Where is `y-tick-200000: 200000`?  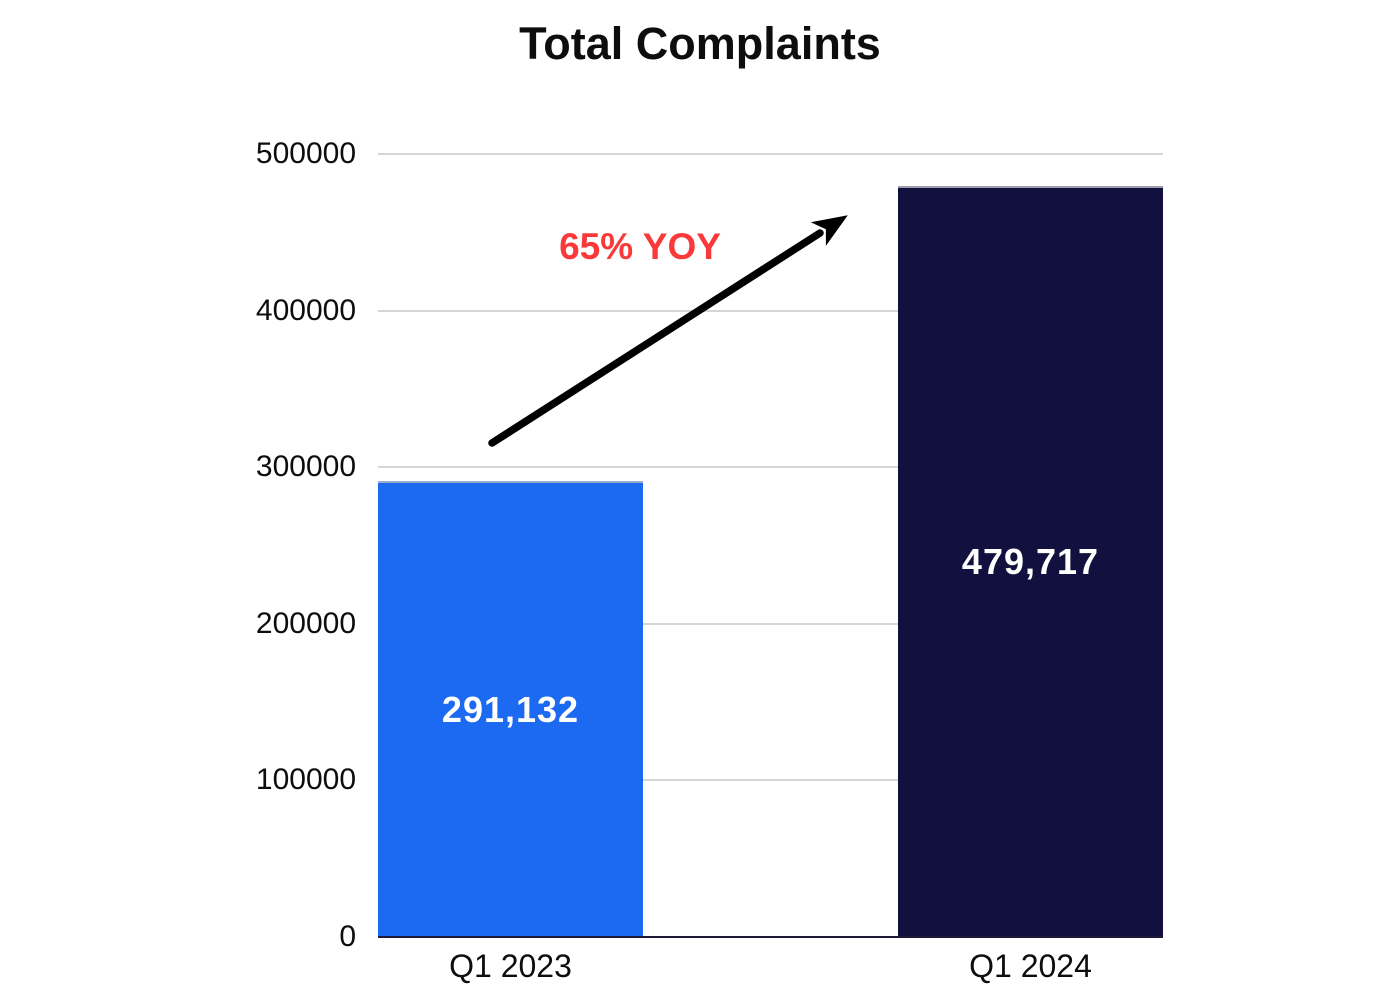
y-tick-200000: 200000 is located at coordinates (305, 623).